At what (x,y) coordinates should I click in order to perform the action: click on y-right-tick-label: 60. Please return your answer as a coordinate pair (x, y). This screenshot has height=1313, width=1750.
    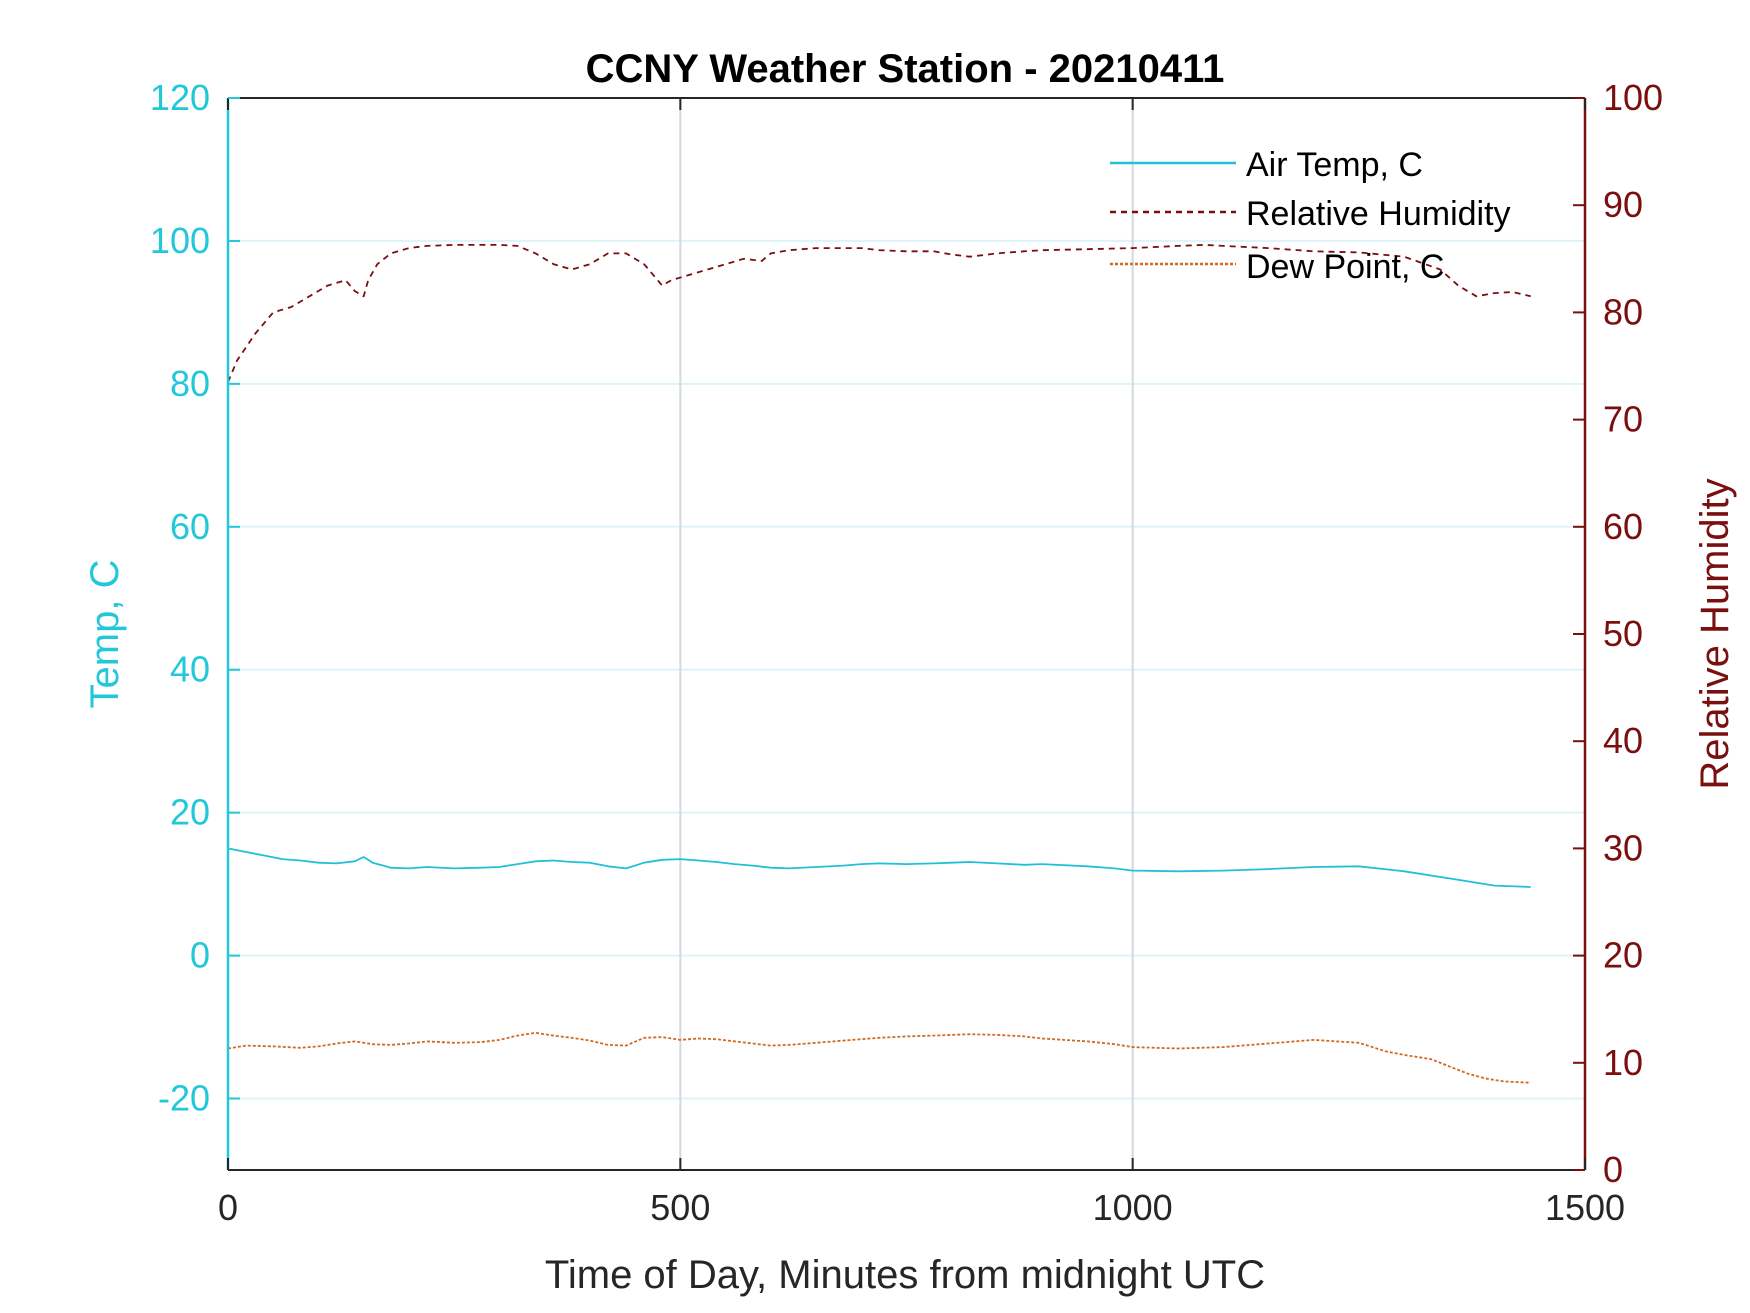
    Looking at the image, I should click on (1623, 526).